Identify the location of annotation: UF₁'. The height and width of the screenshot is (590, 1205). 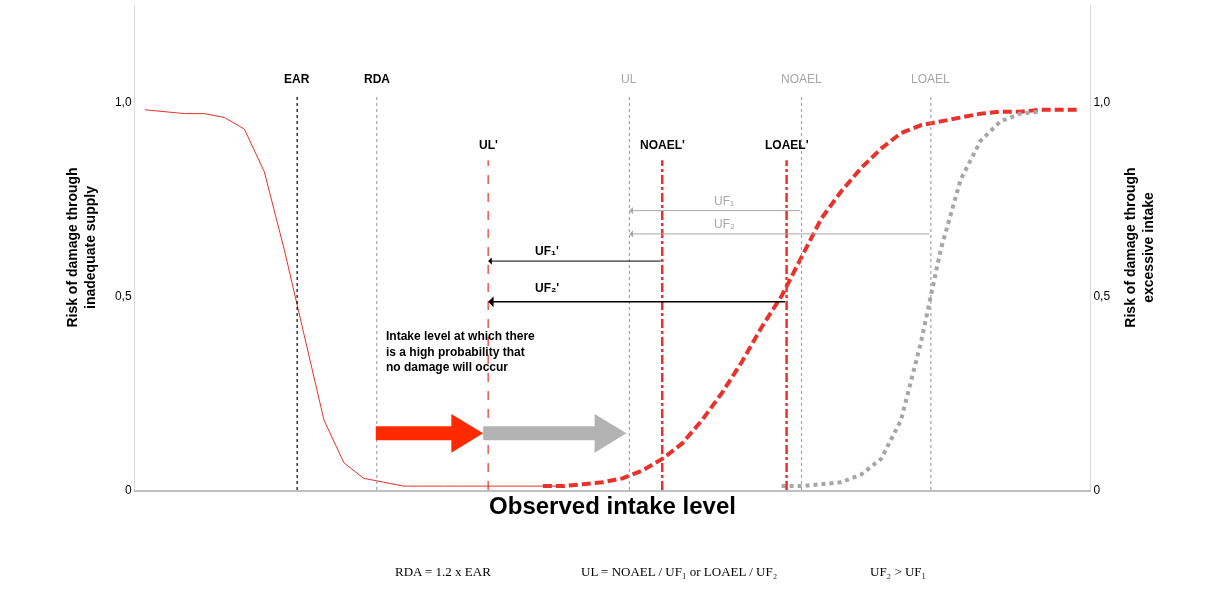
(547, 251).